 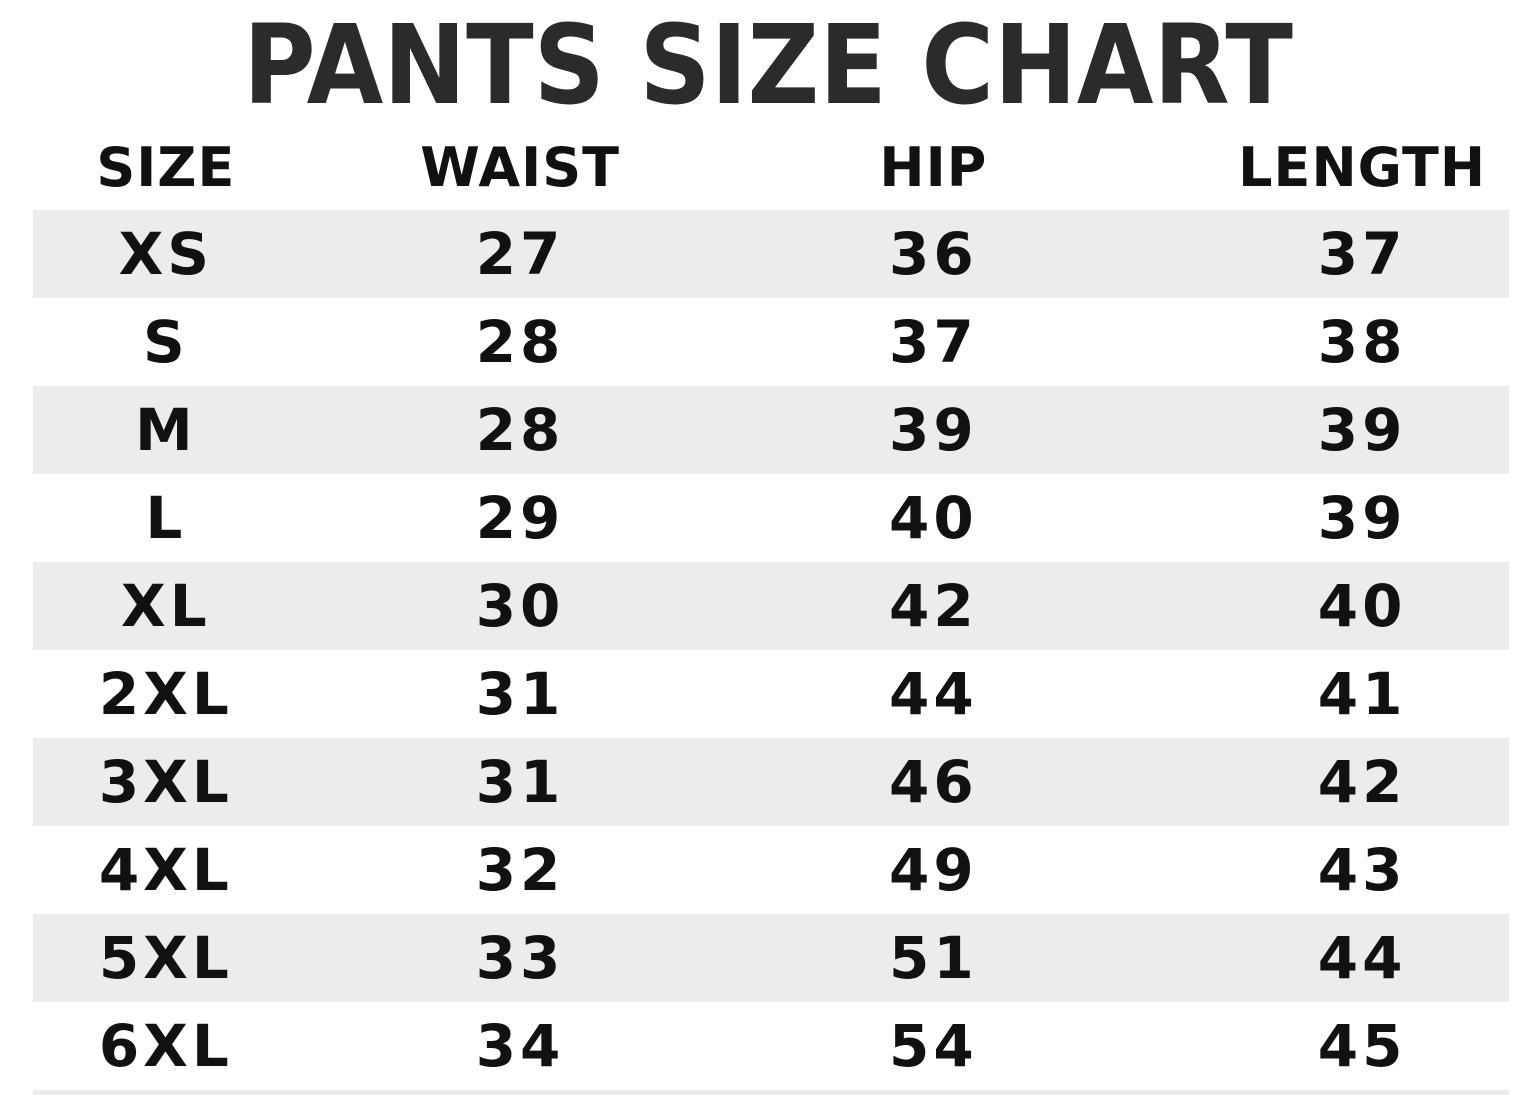 What do you see at coordinates (1362, 606) in the screenshot?
I see `length-cell: 40` at bounding box center [1362, 606].